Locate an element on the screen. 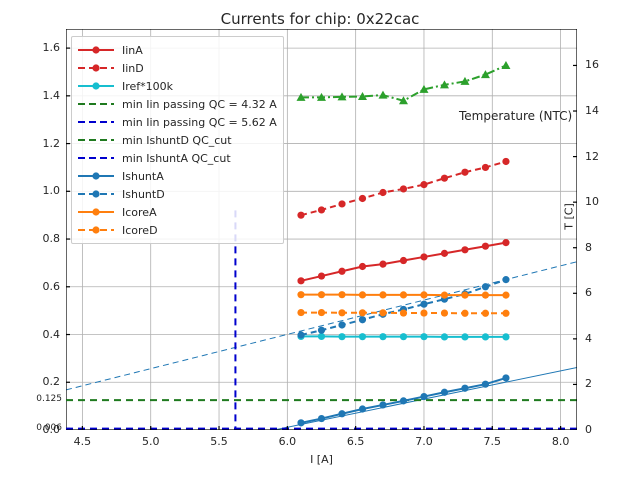 This screenshot has width=640, height=480. IinD is located at coordinates (403, 188).